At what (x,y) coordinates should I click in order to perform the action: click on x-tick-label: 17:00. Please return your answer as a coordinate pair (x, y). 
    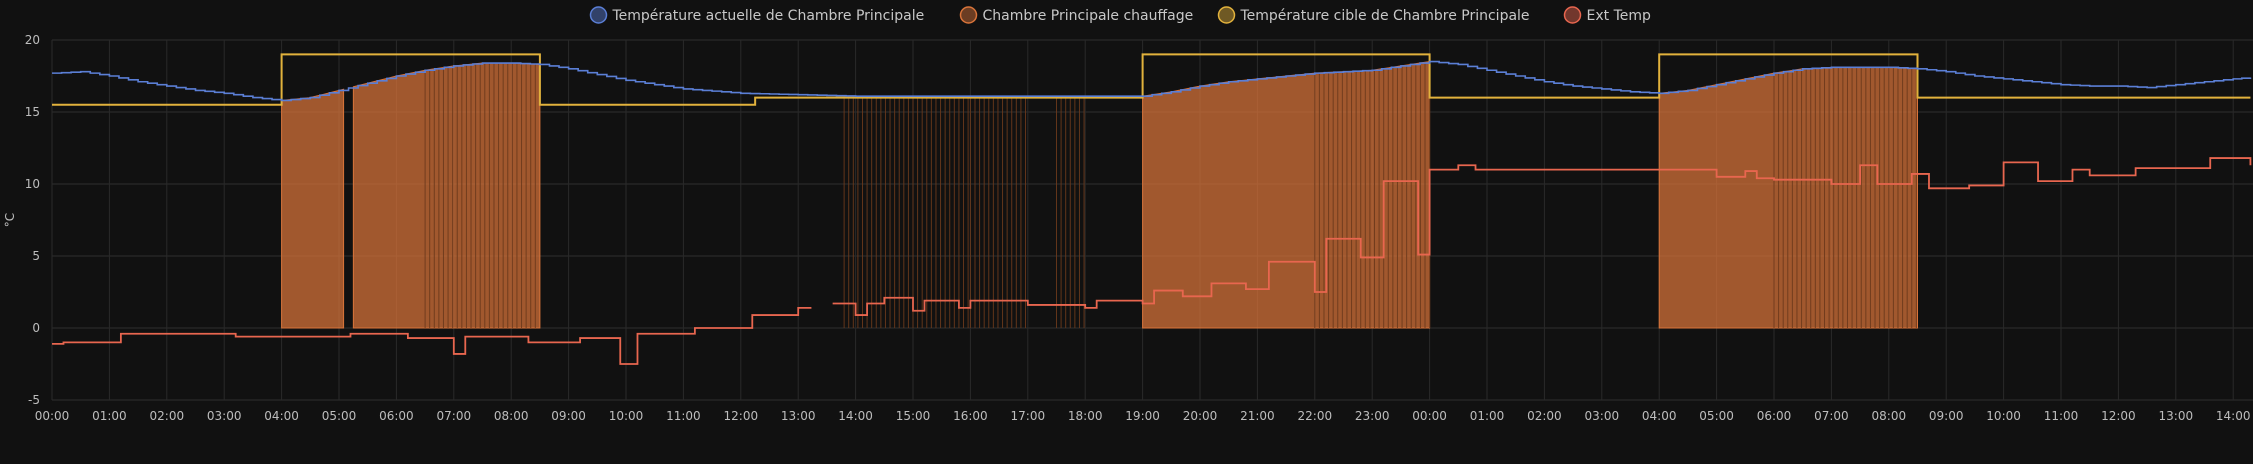
    Looking at the image, I should click on (1028, 416).